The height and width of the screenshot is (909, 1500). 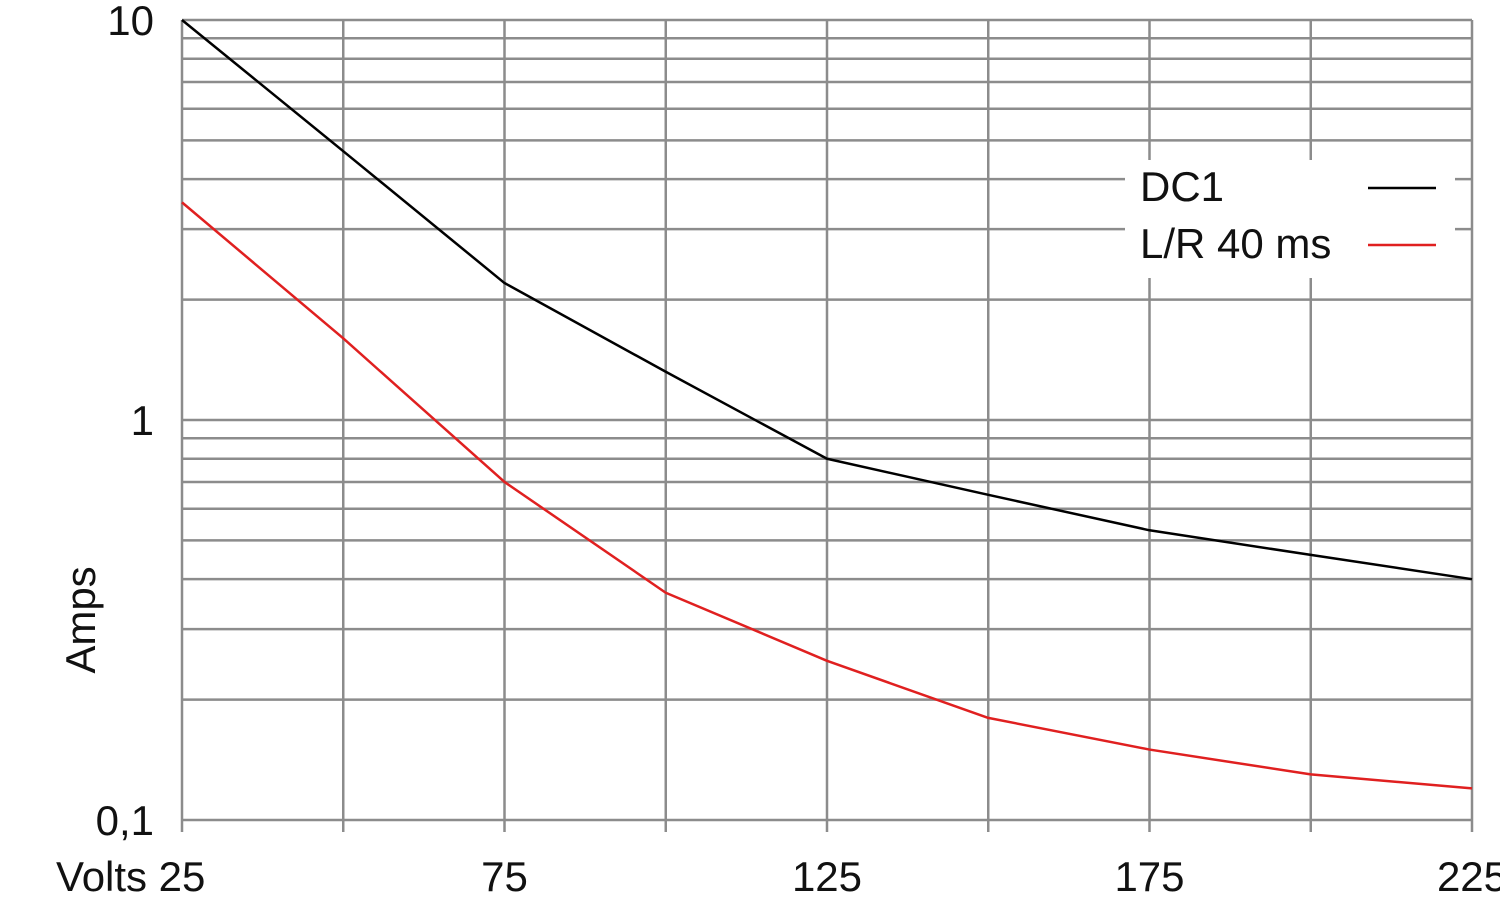 What do you see at coordinates (101, 876) in the screenshot?
I see `x-axis-label: Volts` at bounding box center [101, 876].